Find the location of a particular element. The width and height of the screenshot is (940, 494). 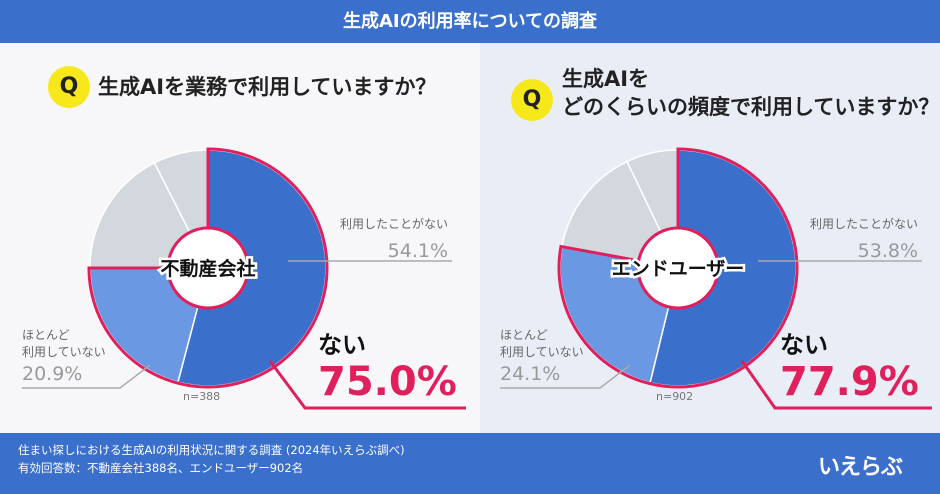

question-text: 生成AIを業務で利用していますか？ is located at coordinates (267, 87).